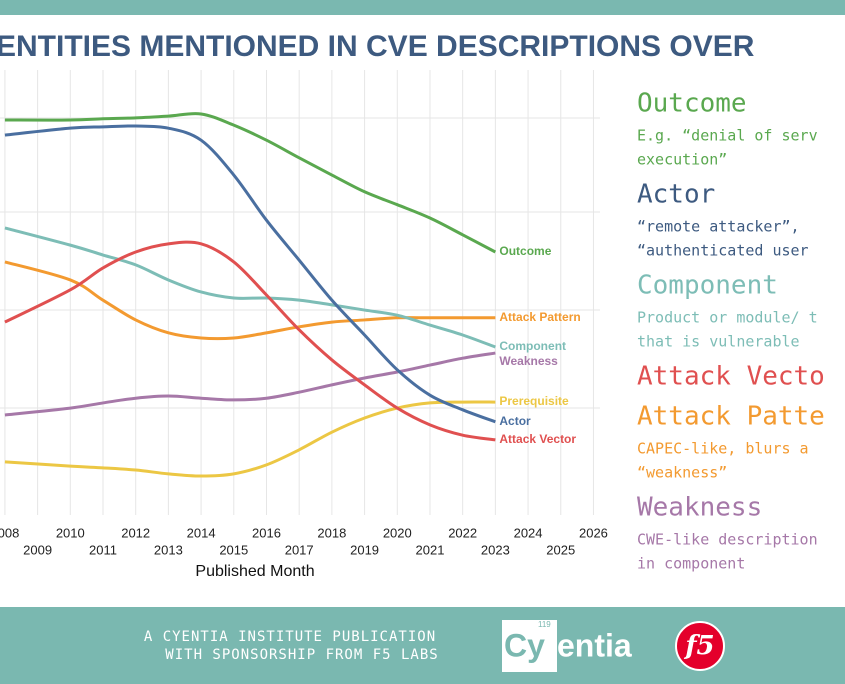  What do you see at coordinates (168, 549) in the screenshot?
I see `x-tick-label: 2013` at bounding box center [168, 549].